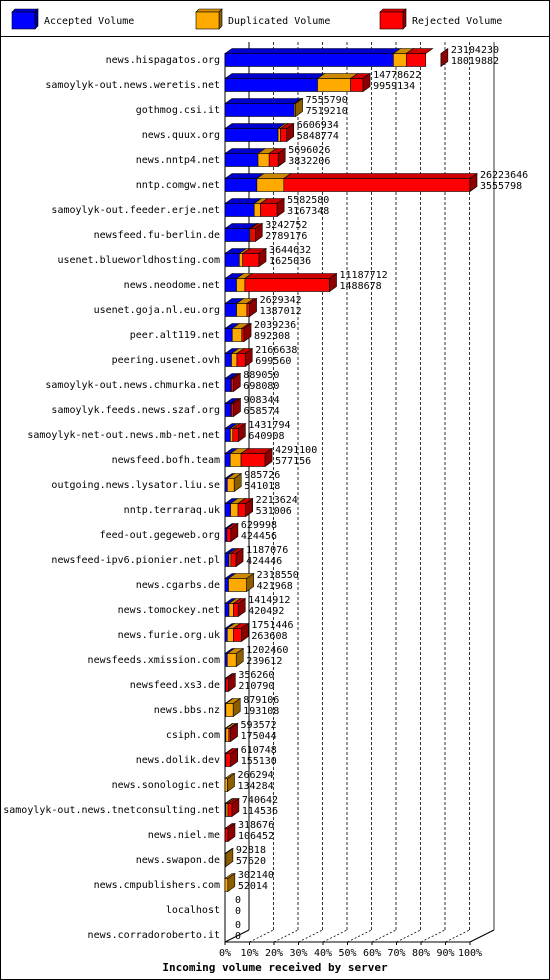 This screenshot has height=980, width=550. What do you see at coordinates (504, 175) in the screenshot?
I see `bar-total-label: 26223646` at bounding box center [504, 175].